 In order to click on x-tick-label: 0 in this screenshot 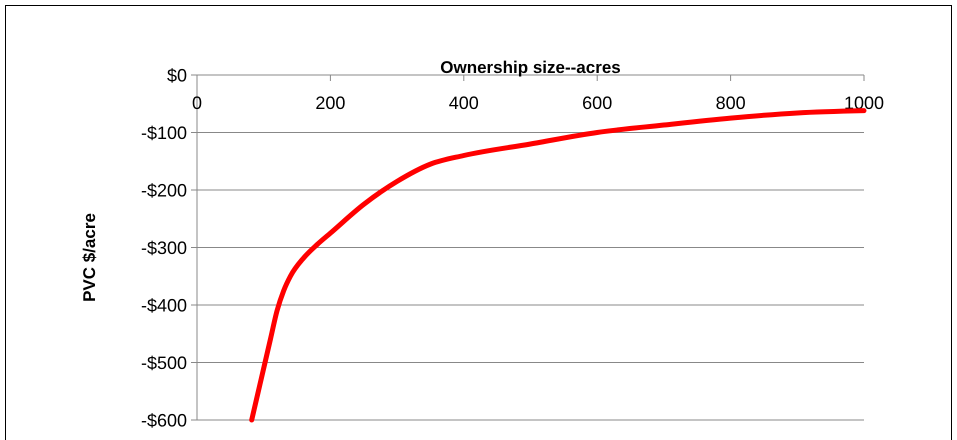, I will do `click(197, 103)`.